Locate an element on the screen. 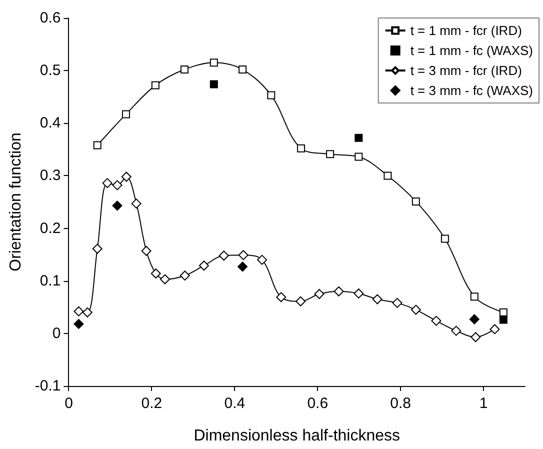 The height and width of the screenshot is (449, 543). y-tick-label: 0.3 is located at coordinates (50, 175).